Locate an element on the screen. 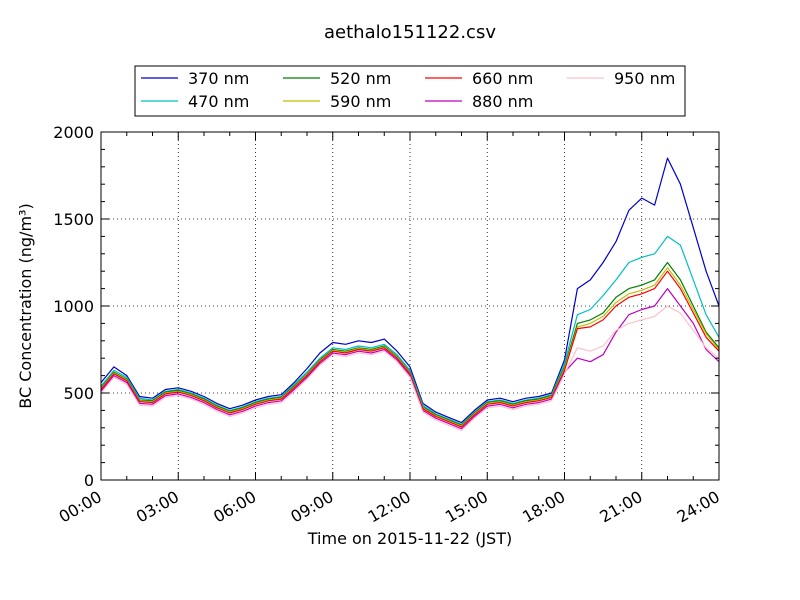 The width and height of the screenshot is (800, 600). legend-label: 950 nm is located at coordinates (644, 78).